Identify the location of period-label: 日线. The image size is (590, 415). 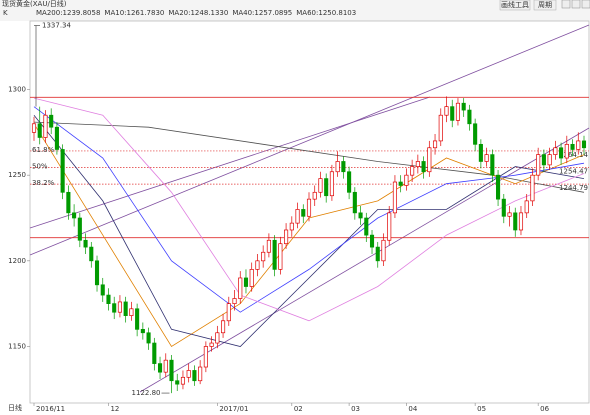
(15, 407).